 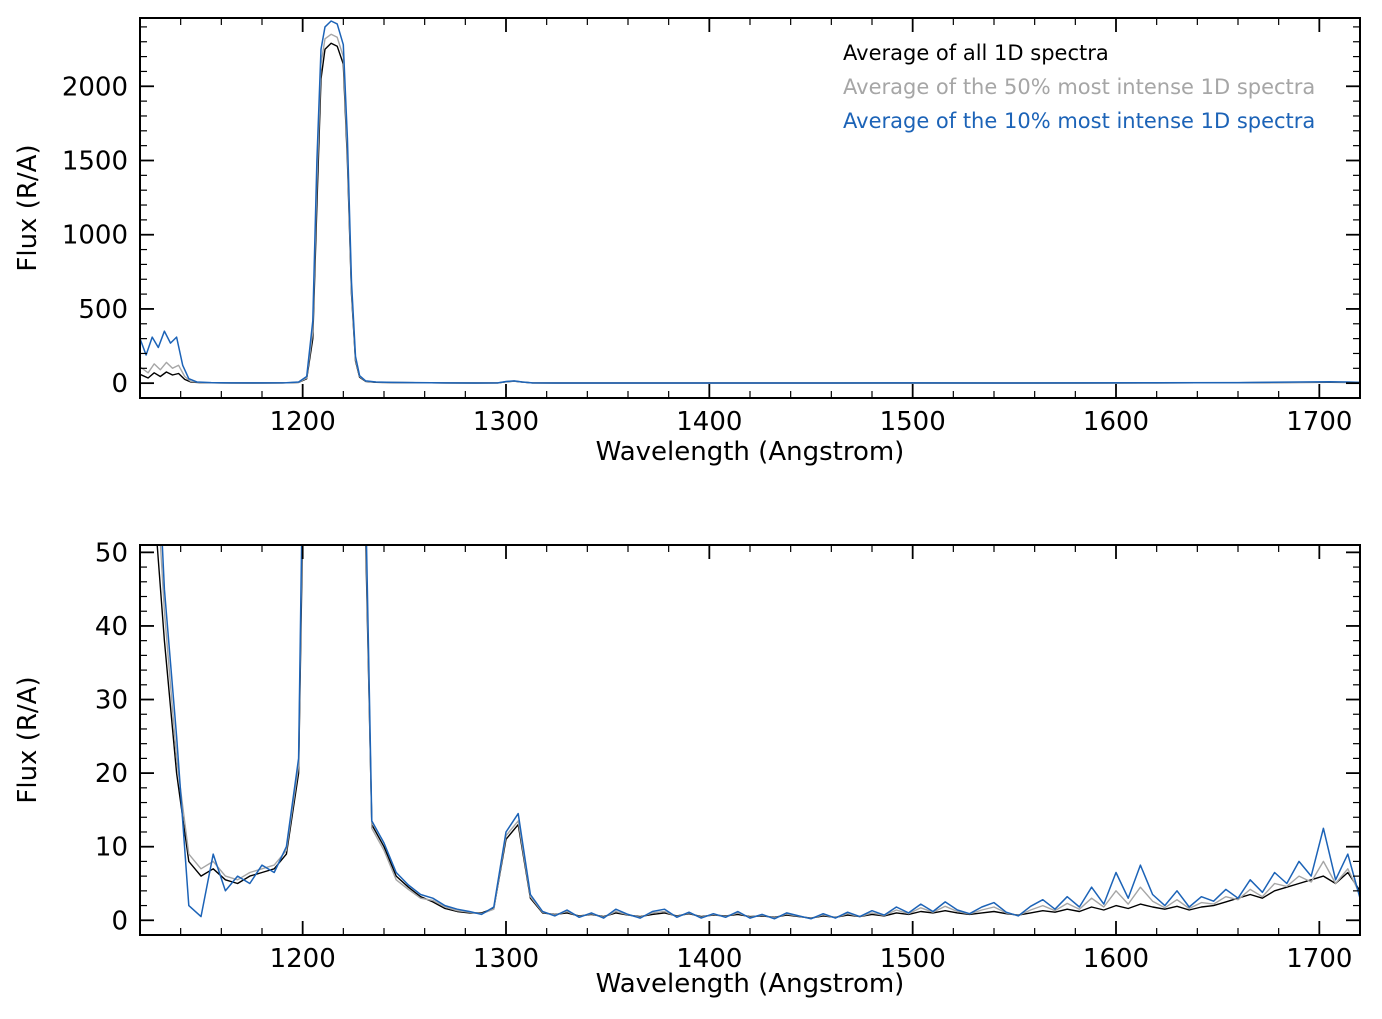 What do you see at coordinates (95, 236) in the screenshot?
I see `y-tick-label: 1000` at bounding box center [95, 236].